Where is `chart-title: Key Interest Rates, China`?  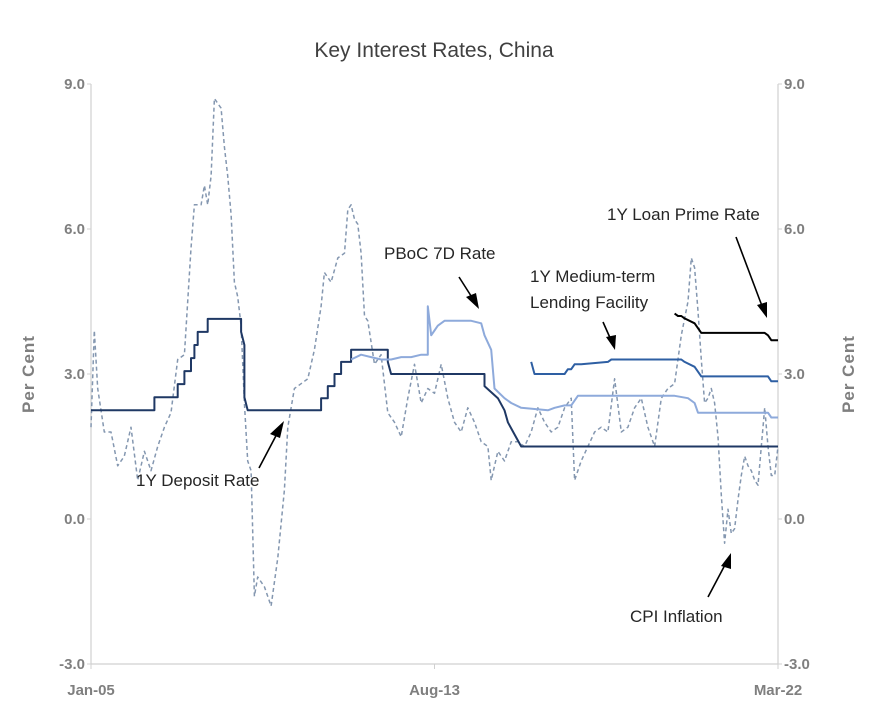
chart-title: Key Interest Rates, China is located at coordinates (434, 50).